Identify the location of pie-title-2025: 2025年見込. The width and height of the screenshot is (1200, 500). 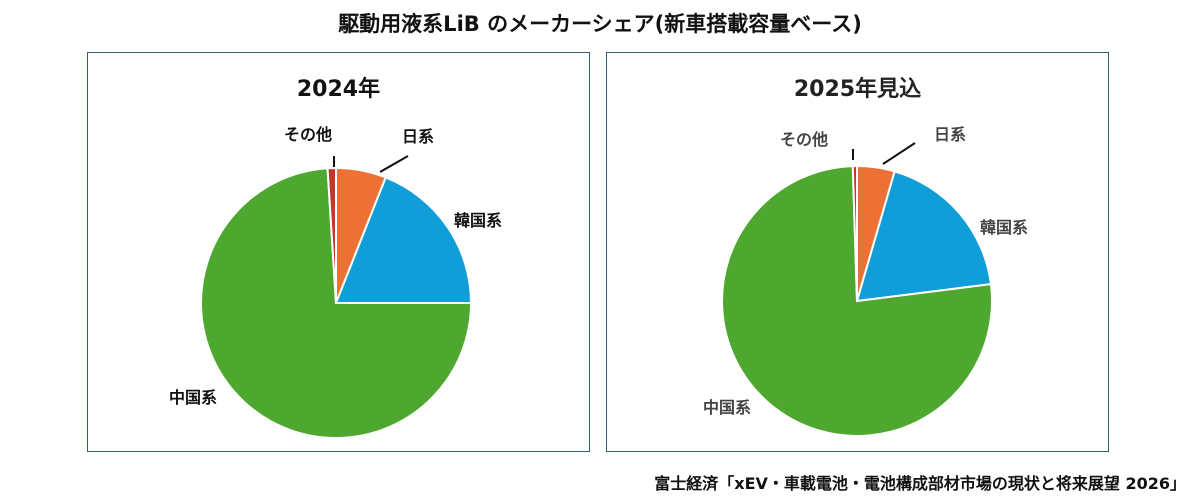
(857, 89).